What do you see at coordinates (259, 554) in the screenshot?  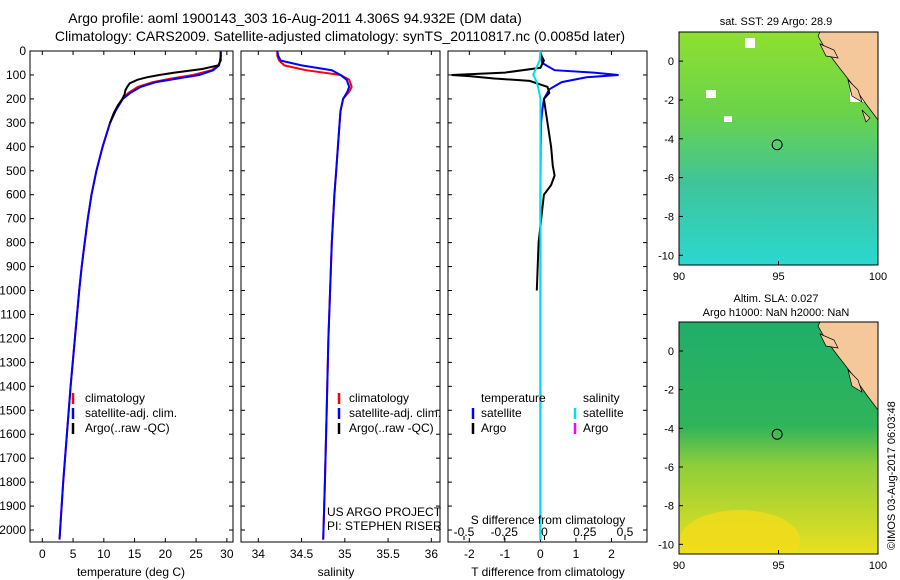 I see `x-tick-label: 34` at bounding box center [259, 554].